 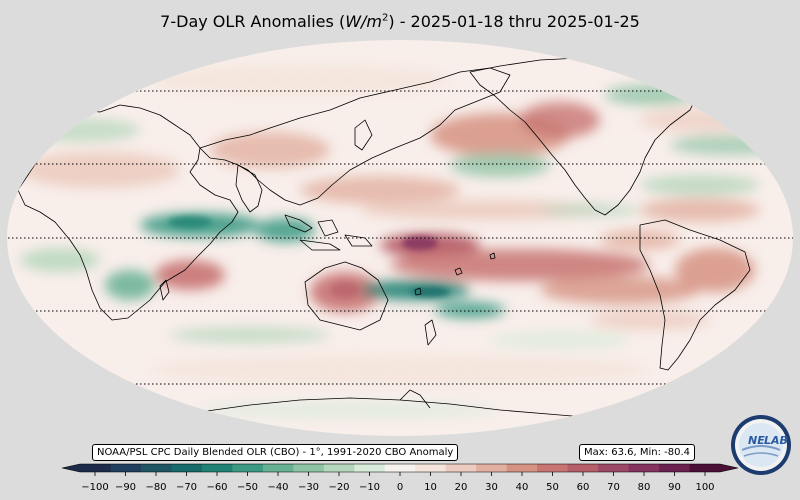 I want to click on colorbar-tick-label: 10, so click(x=430, y=487).